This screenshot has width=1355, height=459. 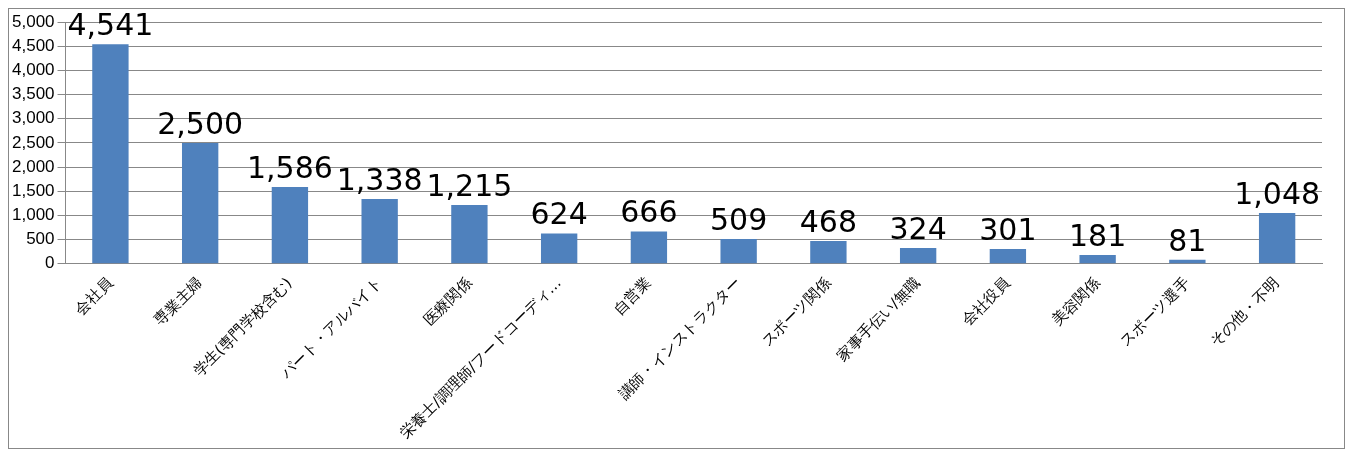 I want to click on data-label: 324, so click(x=918, y=228).